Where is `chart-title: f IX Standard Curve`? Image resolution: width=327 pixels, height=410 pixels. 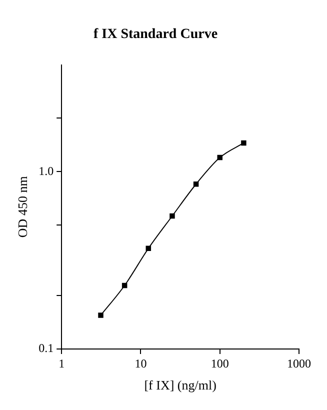 chart-title: f IX Standard Curve is located at coordinates (155, 34).